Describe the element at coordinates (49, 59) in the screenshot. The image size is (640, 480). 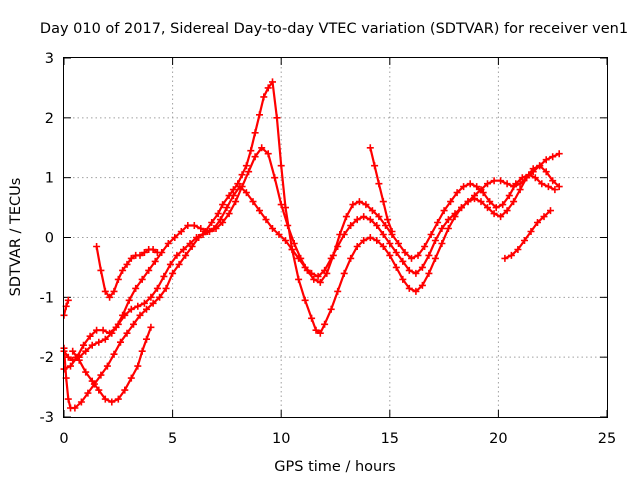
I see `y-tick-label: 3` at that location.